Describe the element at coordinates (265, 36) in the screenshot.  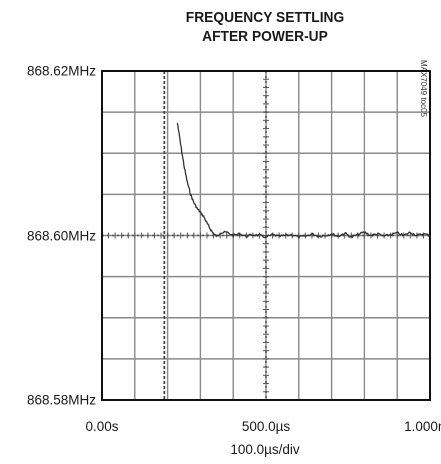
I see `chart-title-line-2: AFTER POWER-UP` at that location.